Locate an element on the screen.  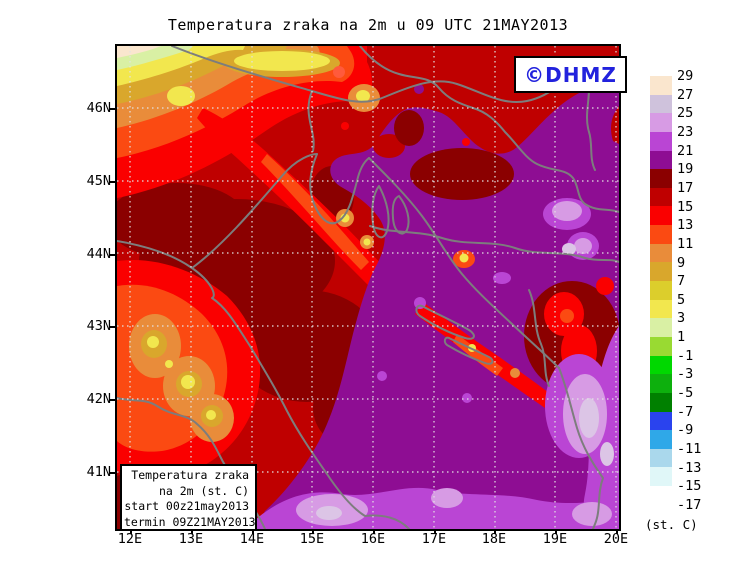
x-axis-label: 18E is located at coordinates (494, 539).